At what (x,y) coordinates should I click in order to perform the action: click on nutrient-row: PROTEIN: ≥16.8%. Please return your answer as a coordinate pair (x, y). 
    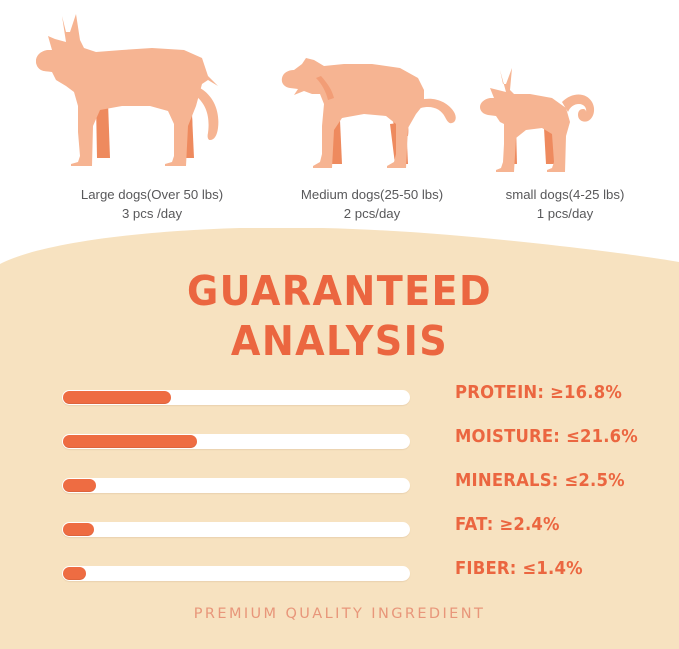
    Looking at the image, I should click on (339, 402).